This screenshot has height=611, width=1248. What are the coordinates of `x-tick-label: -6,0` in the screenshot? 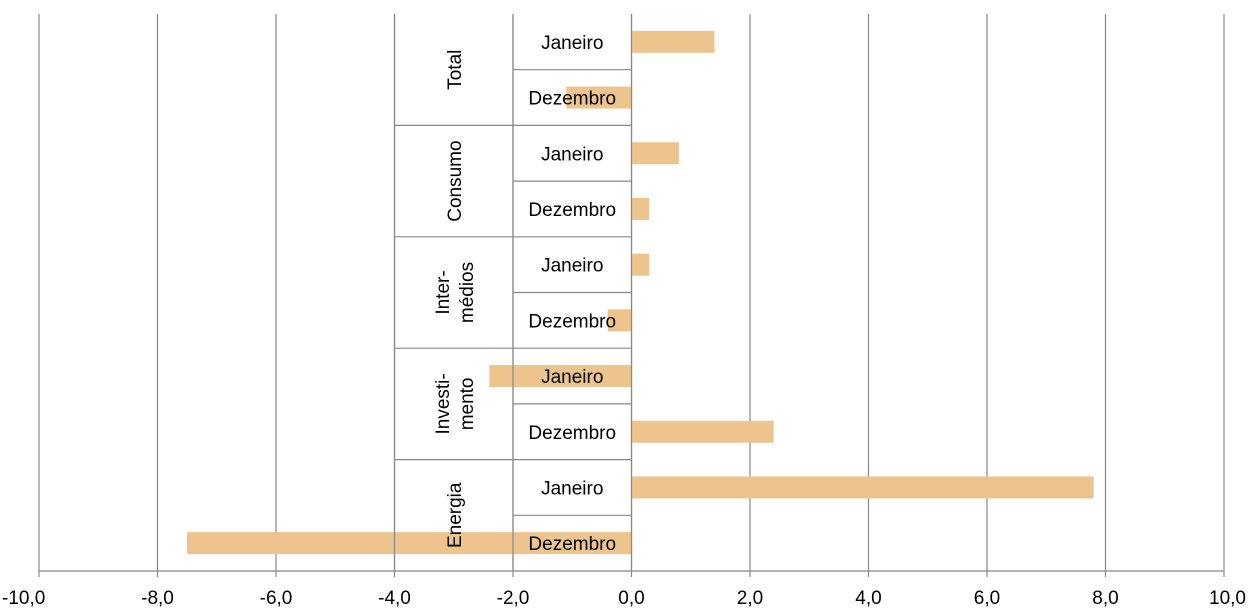 It's located at (276, 598).